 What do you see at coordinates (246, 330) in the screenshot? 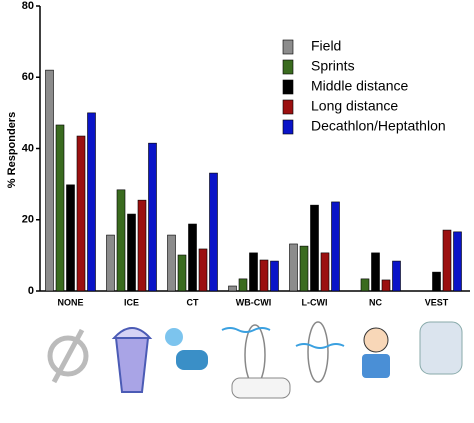
I see `wb-cwi-wave` at bounding box center [246, 330].